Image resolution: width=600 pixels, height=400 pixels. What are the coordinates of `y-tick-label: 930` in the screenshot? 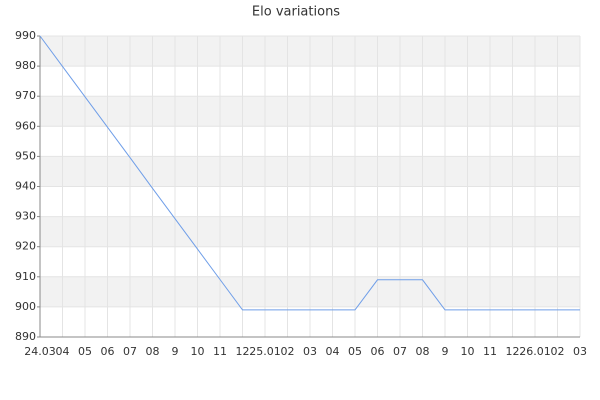 It's located at (25, 216).